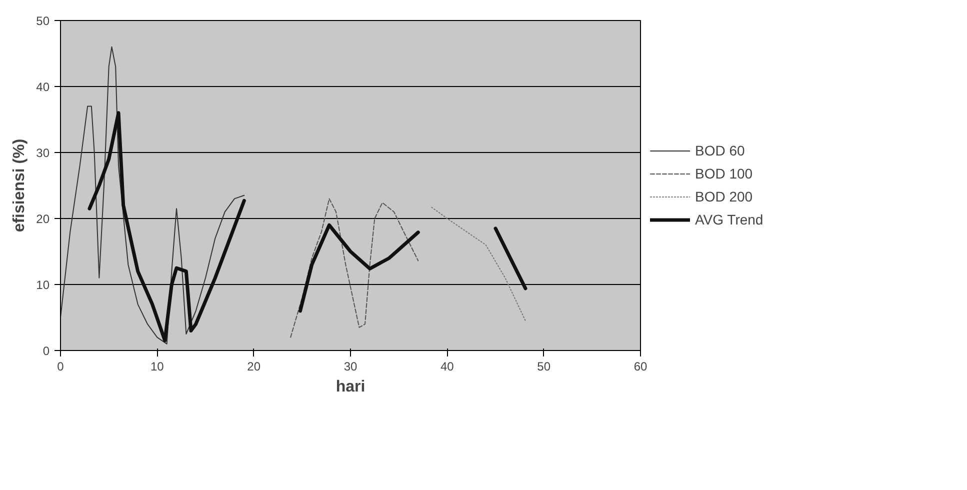  What do you see at coordinates (724, 196) in the screenshot?
I see `legend-label: BOD 200` at bounding box center [724, 196].